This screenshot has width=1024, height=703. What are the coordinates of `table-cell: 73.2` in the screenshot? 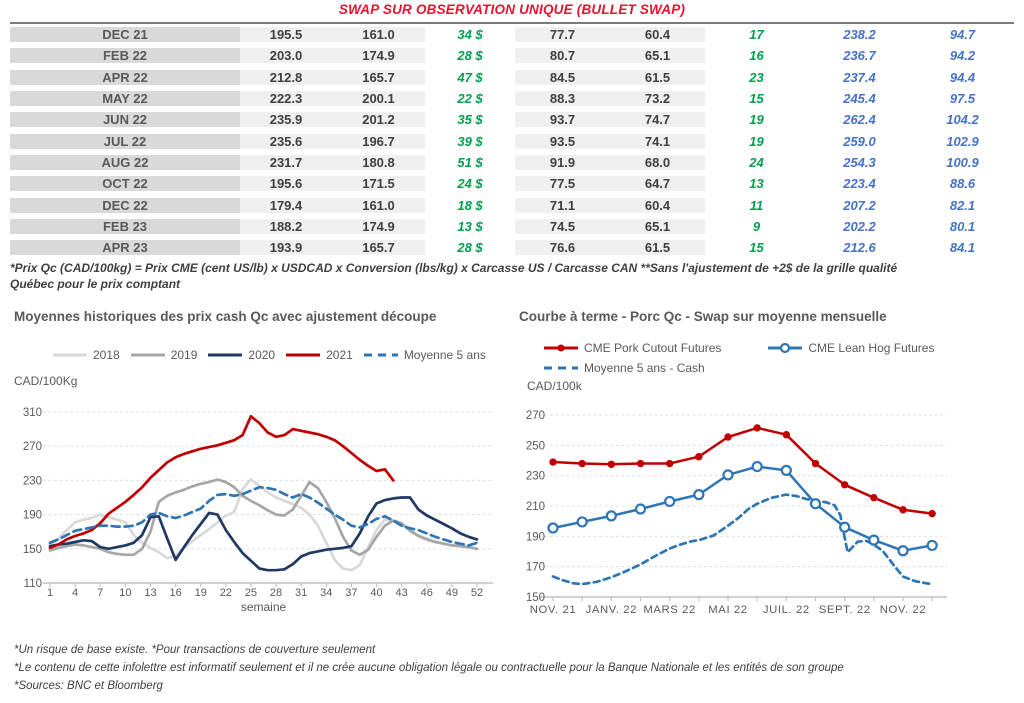 It's located at (657, 99).